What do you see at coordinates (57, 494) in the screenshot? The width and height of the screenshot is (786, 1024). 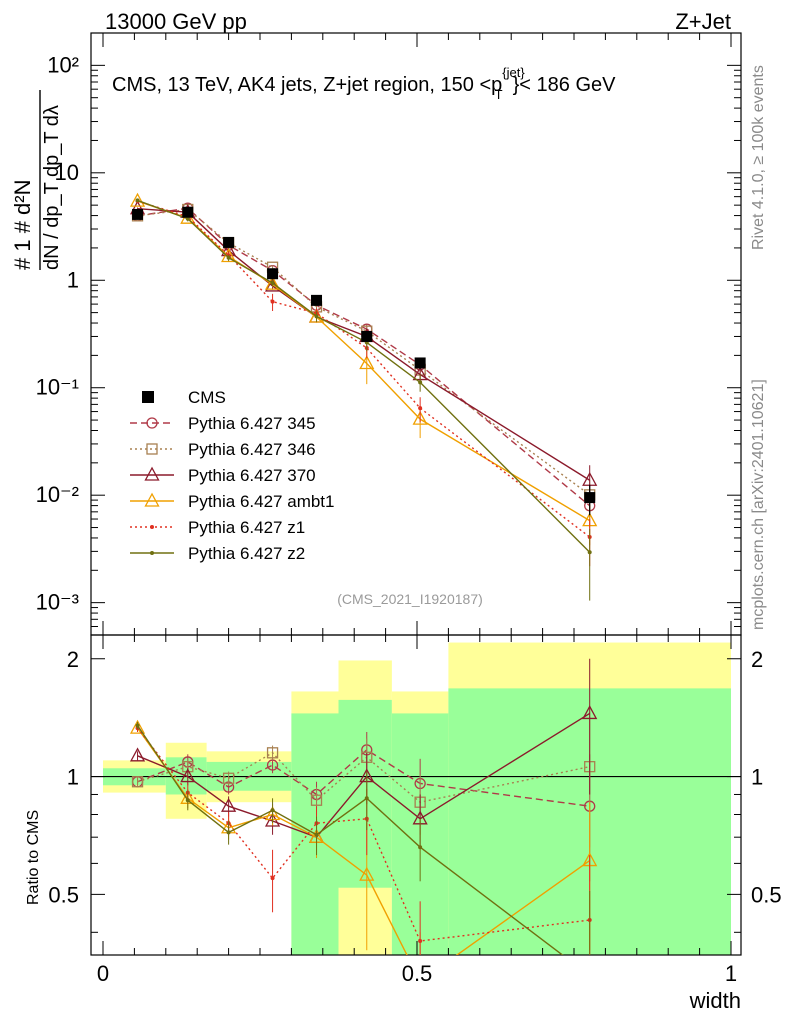 I see `y-tick-label: 10⁻²` at bounding box center [57, 494].